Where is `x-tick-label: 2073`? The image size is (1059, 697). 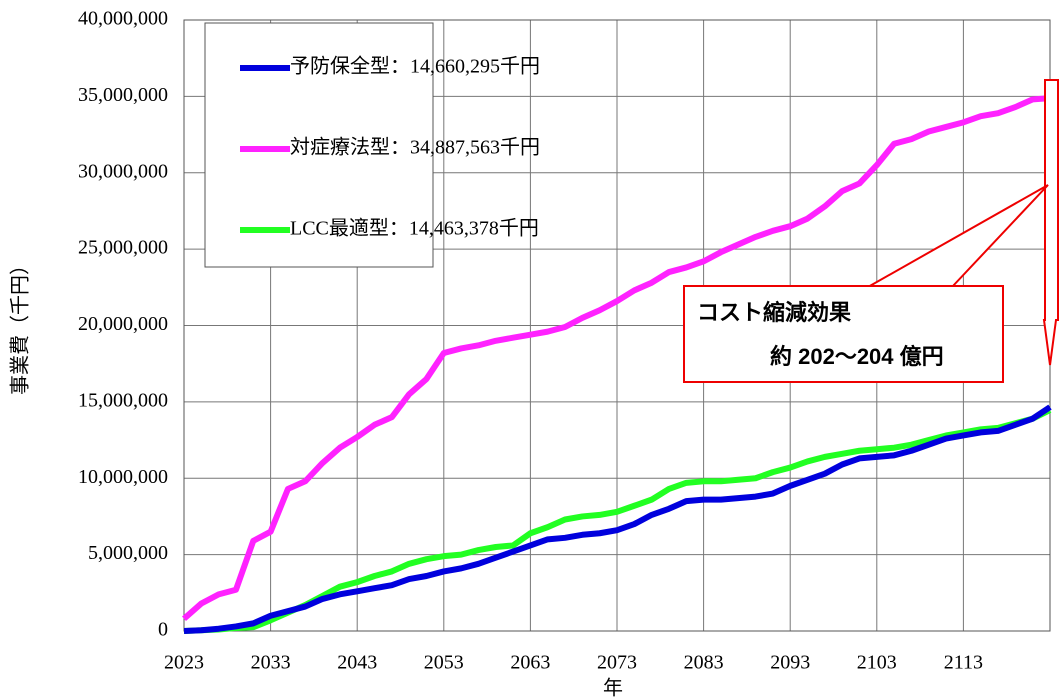
x-tick-label: 2073 is located at coordinates (617, 663).